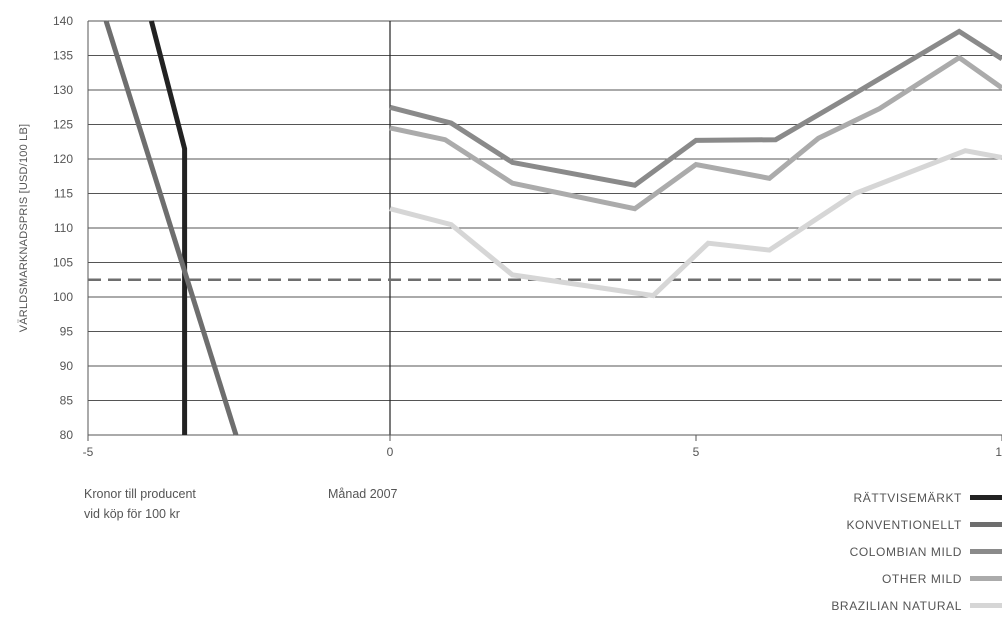  Describe the element at coordinates (998, 452) in the screenshot. I see `x-tick-label: 10` at that location.